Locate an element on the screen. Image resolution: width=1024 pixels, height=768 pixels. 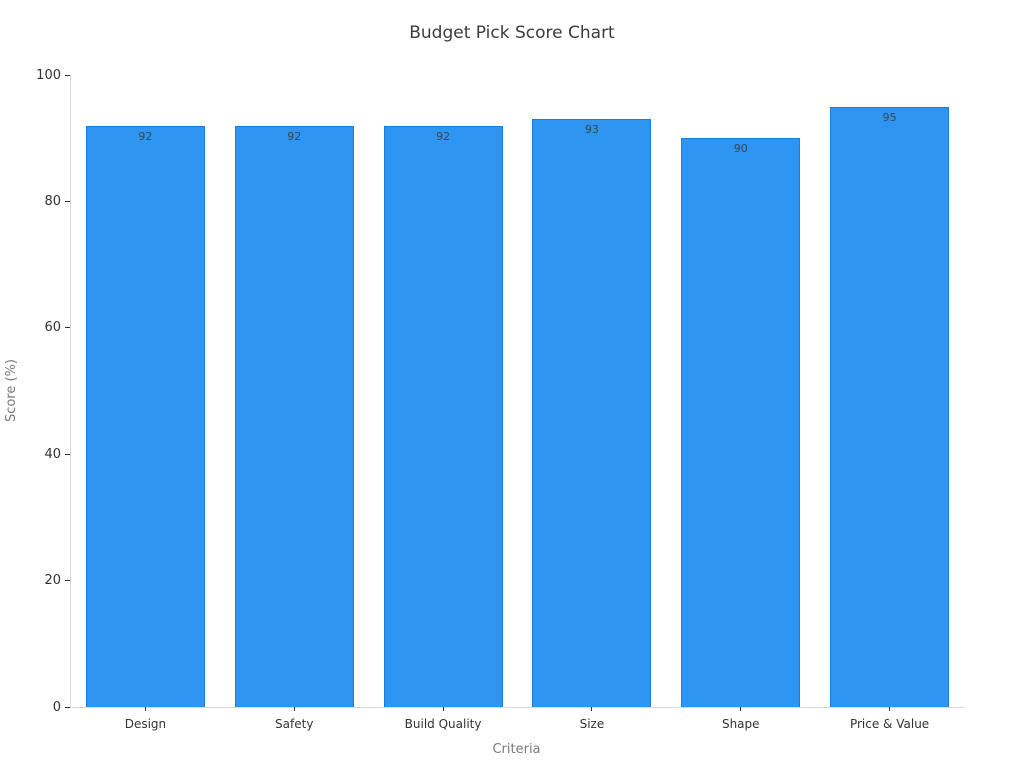
x-tick-label: Price & Value is located at coordinates (889, 724).